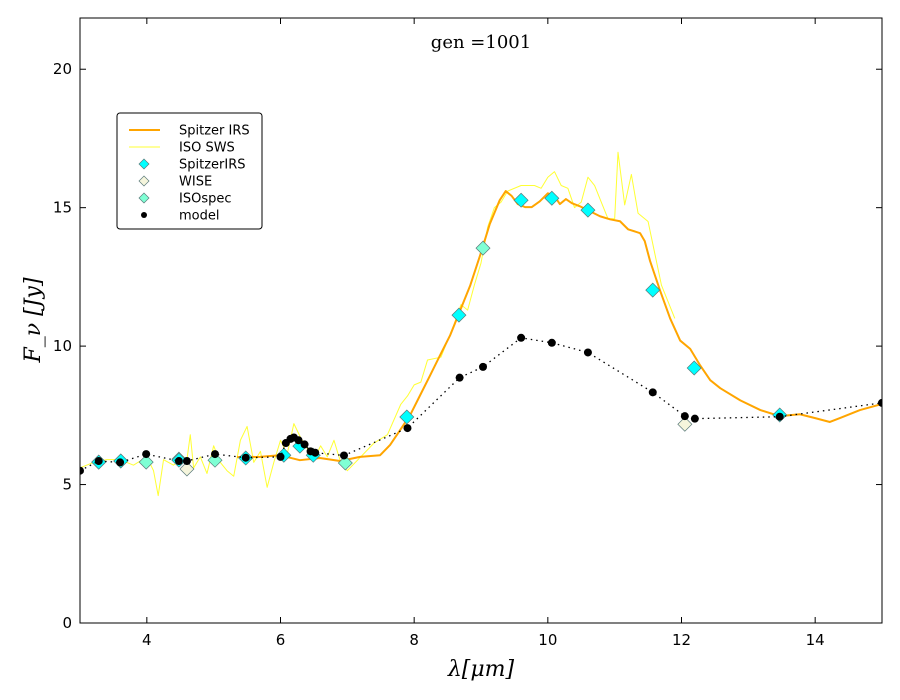  Describe the element at coordinates (67, 623) in the screenshot. I see `y-tick-label: 0` at that location.